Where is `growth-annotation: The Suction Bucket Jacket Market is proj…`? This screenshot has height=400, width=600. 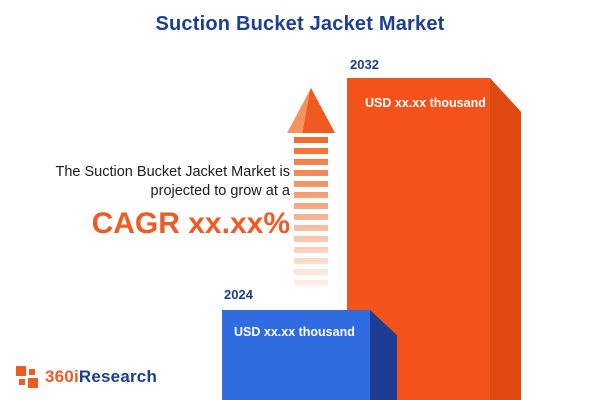
growth-annotation: The Suction Bucket Jacket Market is proj… is located at coordinates (145, 202).